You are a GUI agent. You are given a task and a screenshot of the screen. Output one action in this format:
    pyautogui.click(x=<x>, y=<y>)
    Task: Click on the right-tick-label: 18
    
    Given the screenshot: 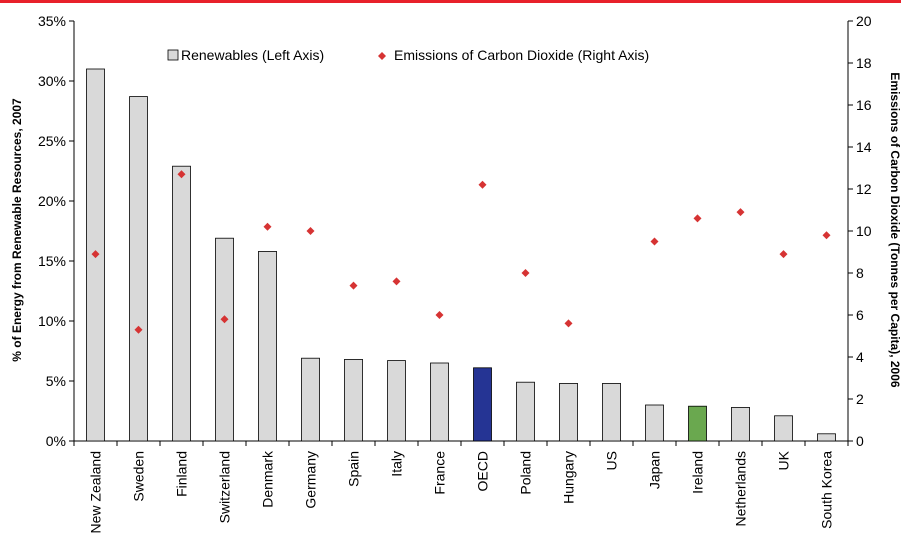 What is the action you would take?
    pyautogui.click(x=864, y=63)
    